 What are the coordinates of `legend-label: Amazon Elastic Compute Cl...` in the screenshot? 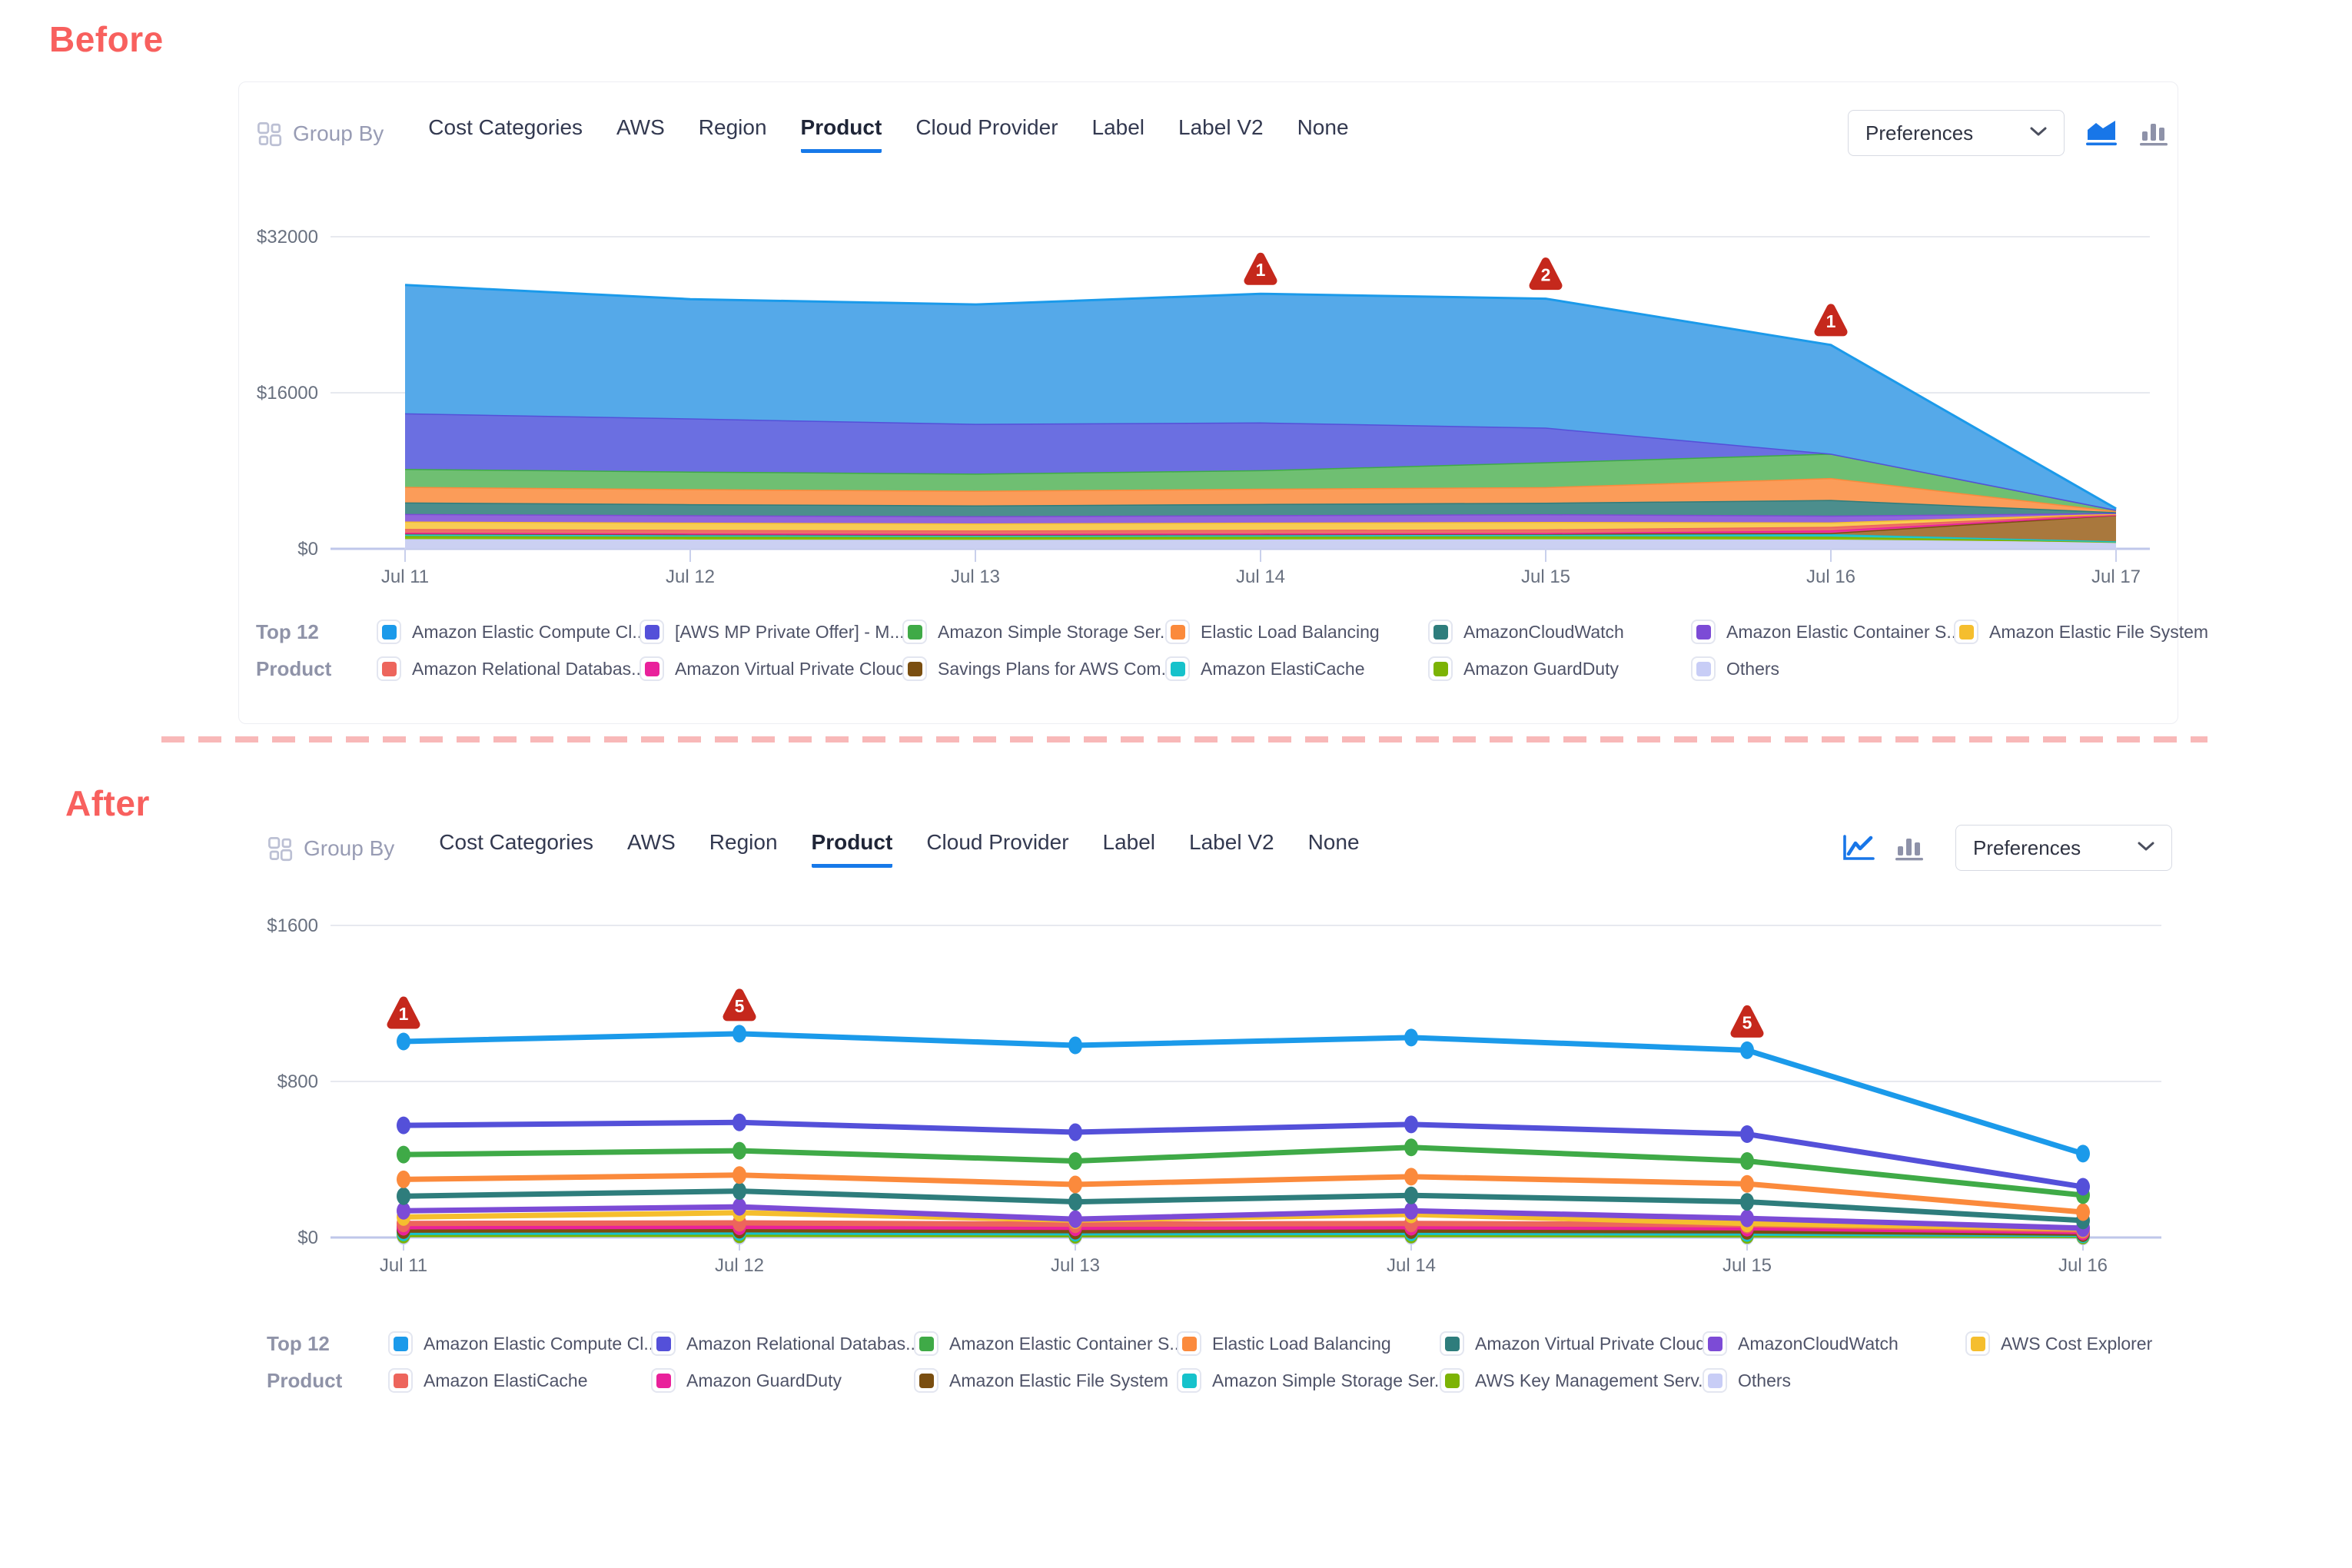 It's located at (541, 1343).